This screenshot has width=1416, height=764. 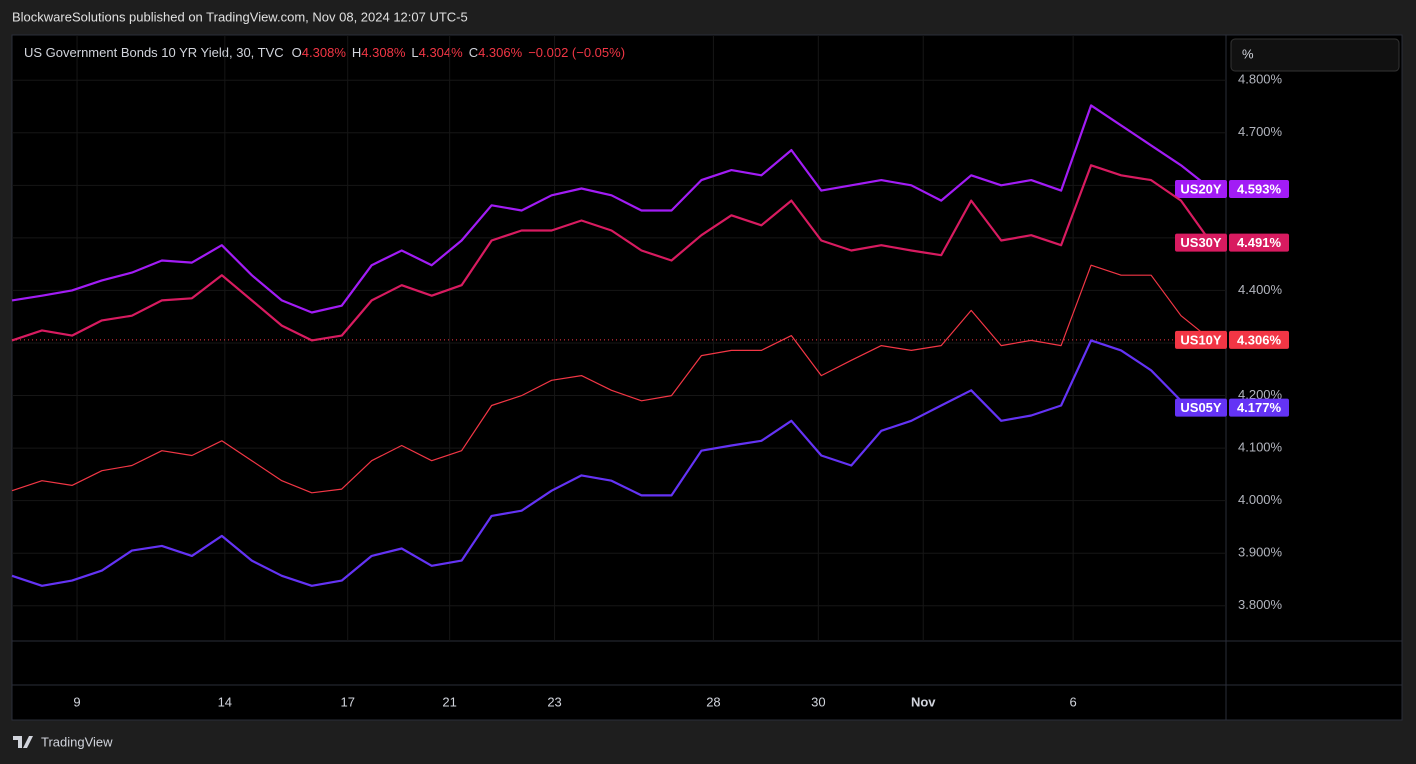 I want to click on legend-item: −0.002 (−0.05%), so click(x=576, y=52).